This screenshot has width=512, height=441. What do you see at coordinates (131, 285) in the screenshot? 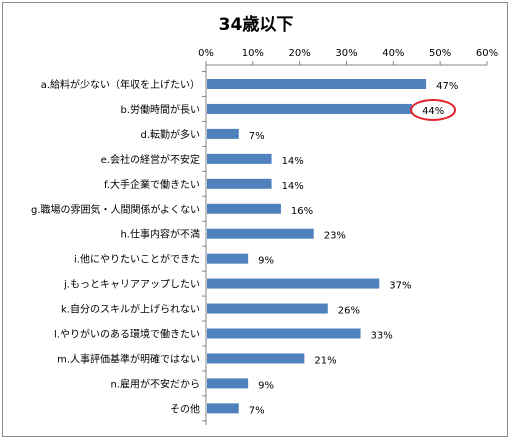
I see `category-label: j.もっとキャリアアップしたい` at bounding box center [131, 285].